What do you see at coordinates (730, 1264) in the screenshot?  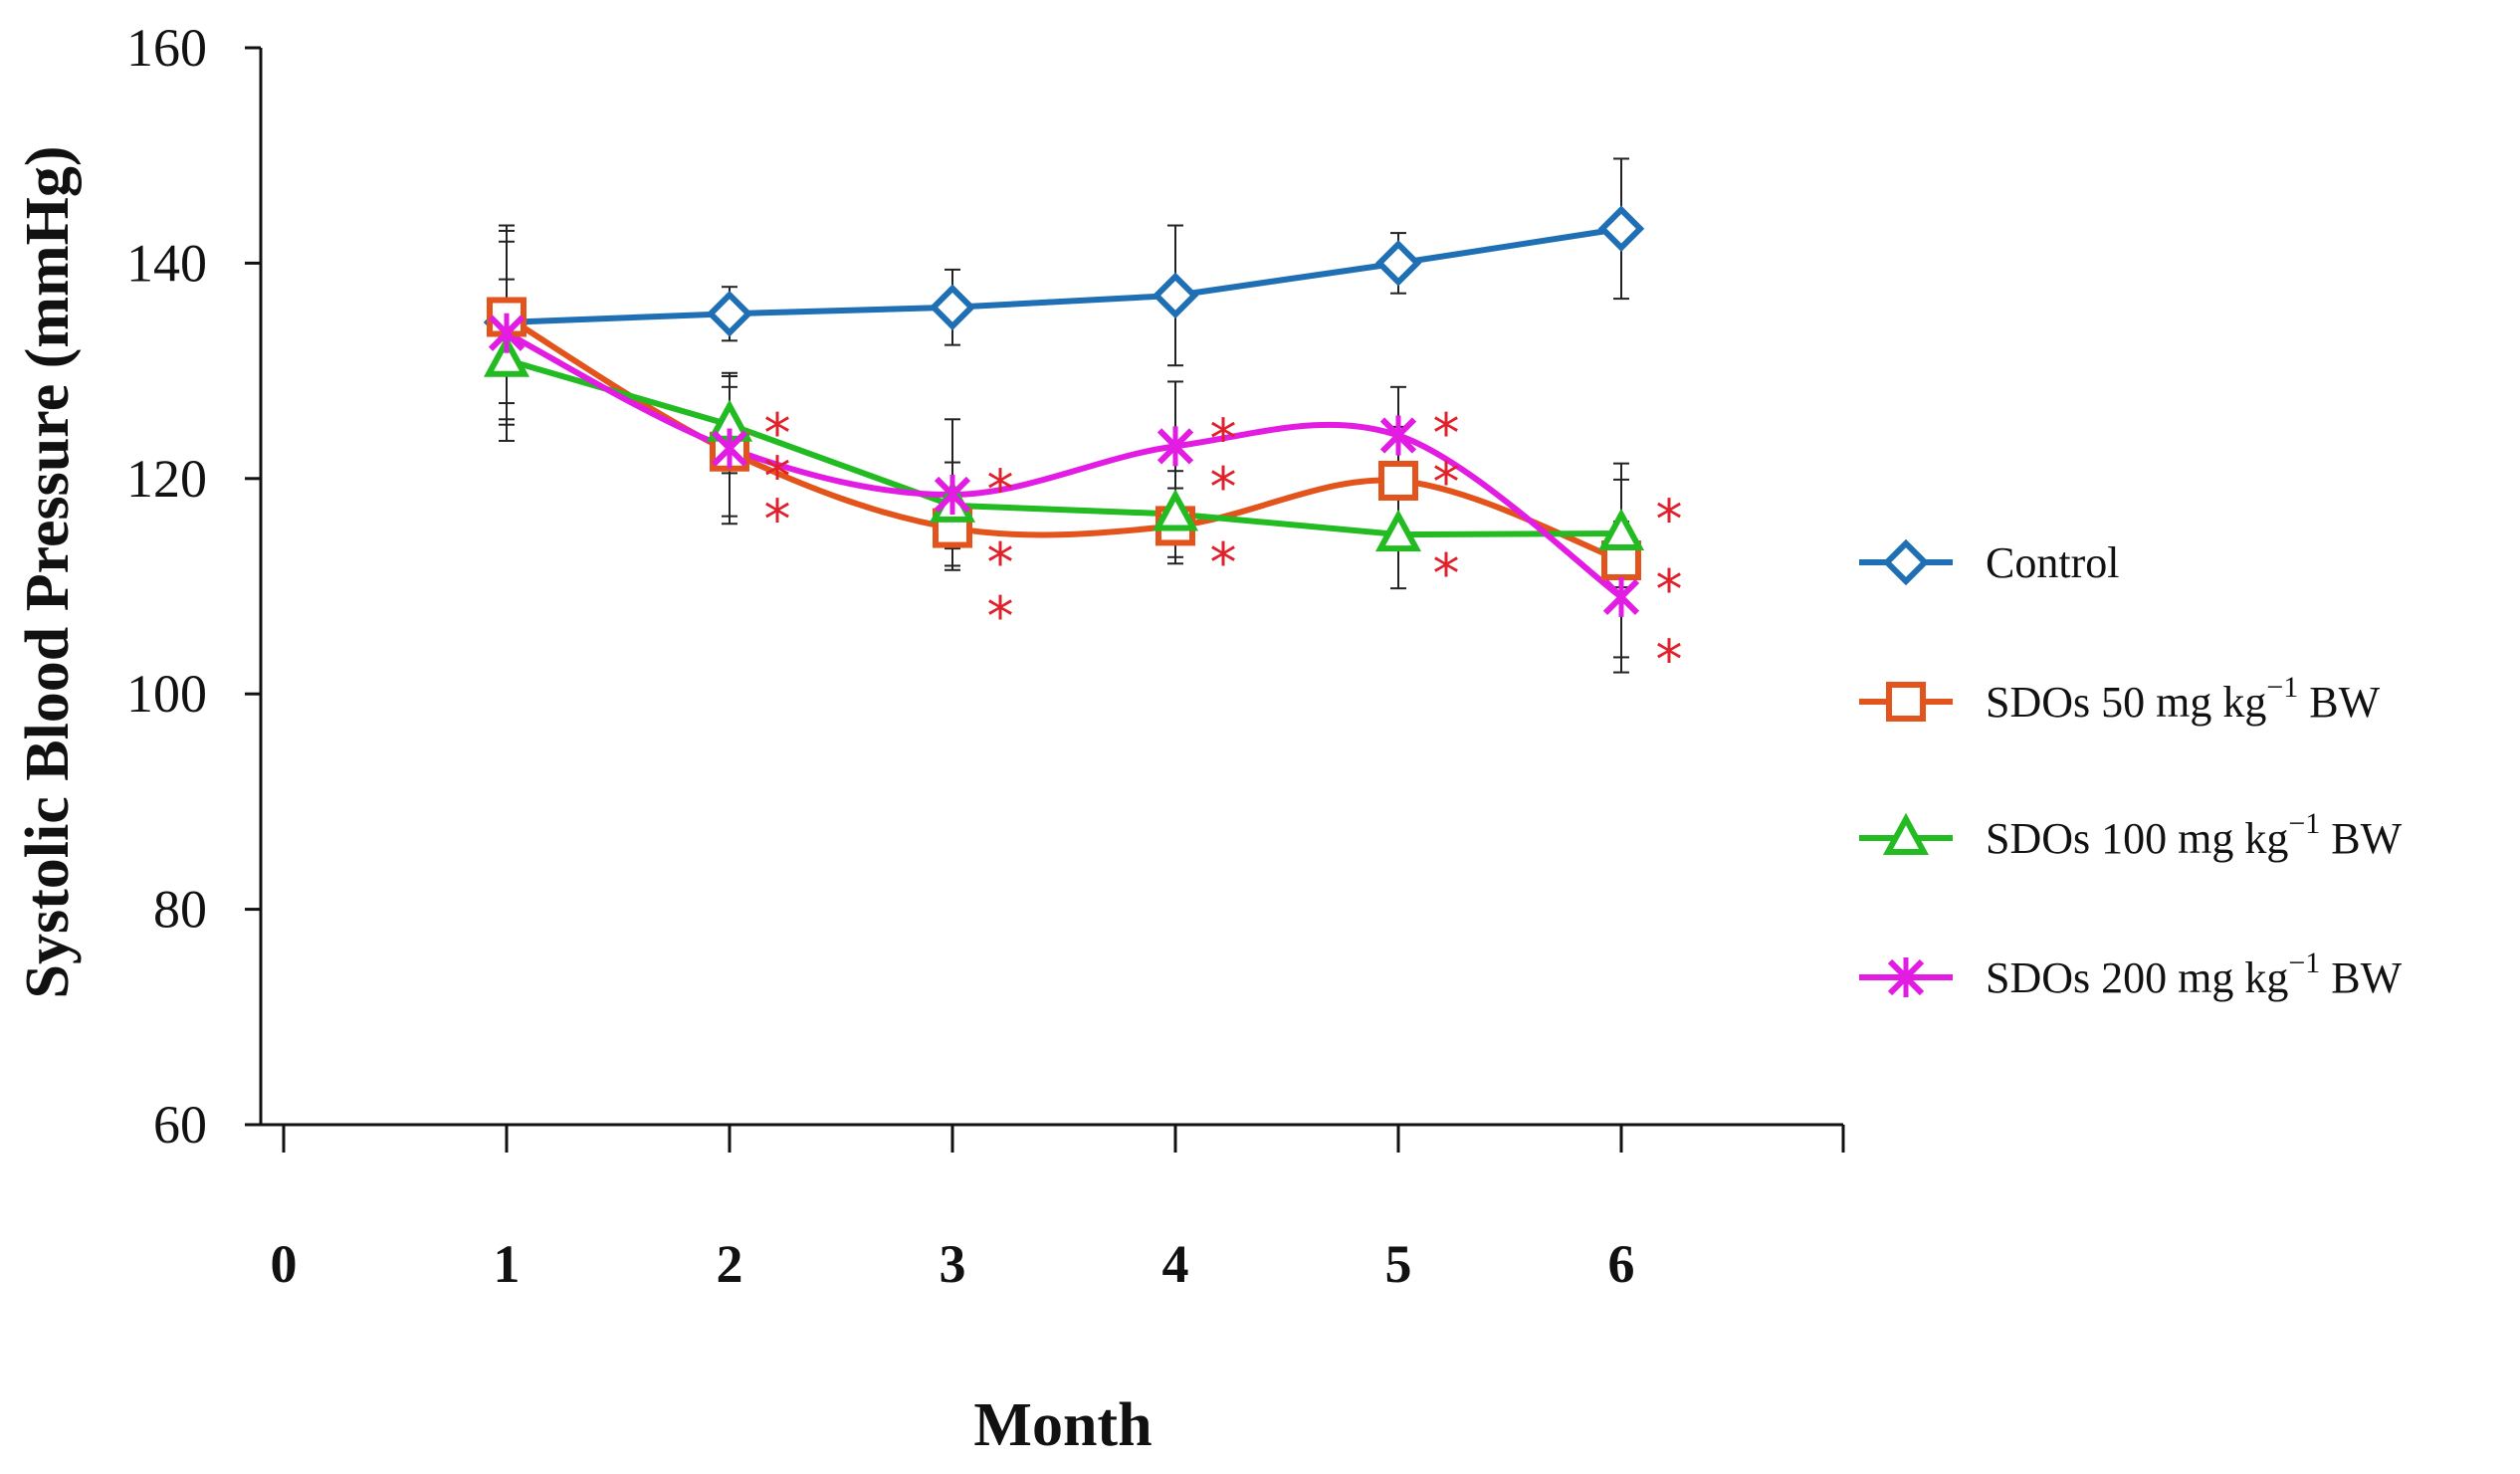 I see `x-tick-label: 2` at bounding box center [730, 1264].